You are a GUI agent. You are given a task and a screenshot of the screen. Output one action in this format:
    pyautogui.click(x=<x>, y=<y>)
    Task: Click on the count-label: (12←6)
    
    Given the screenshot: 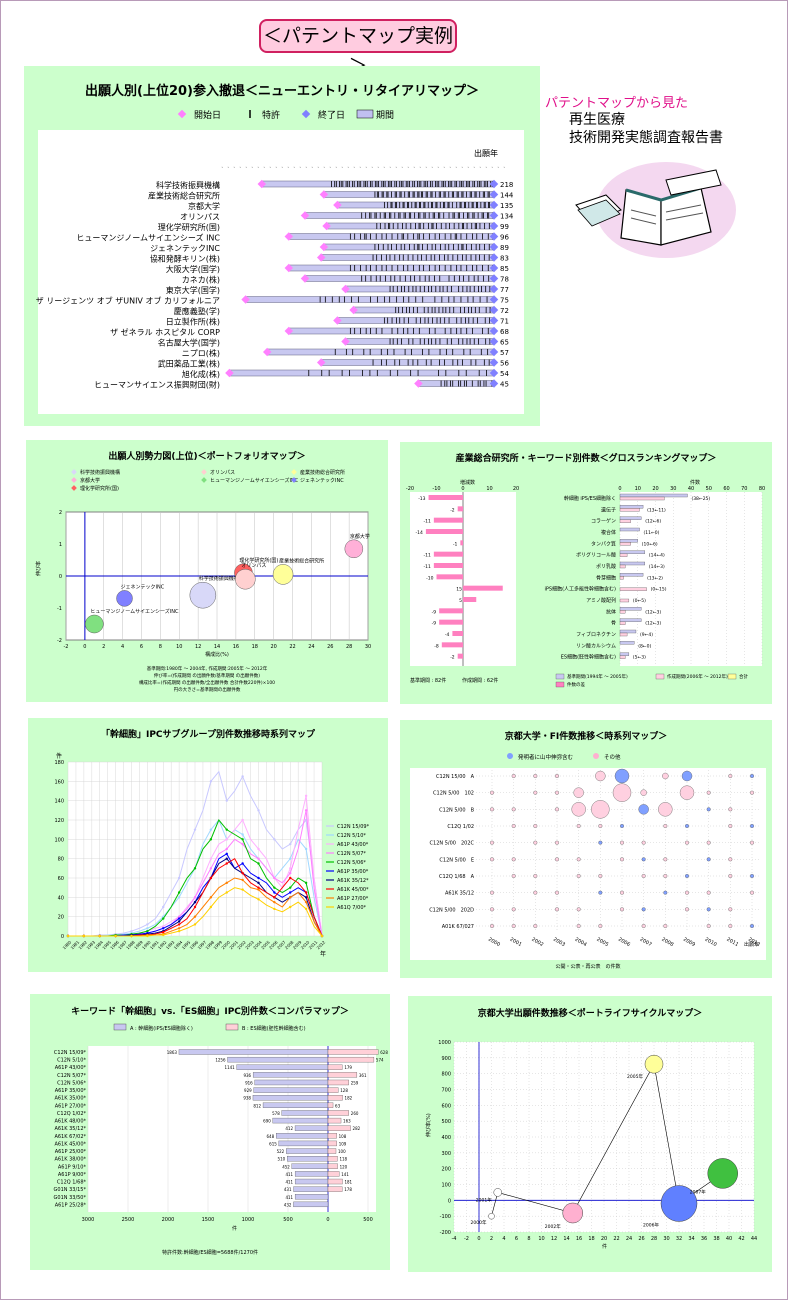 What is the action you would take?
    pyautogui.click(x=653, y=522)
    